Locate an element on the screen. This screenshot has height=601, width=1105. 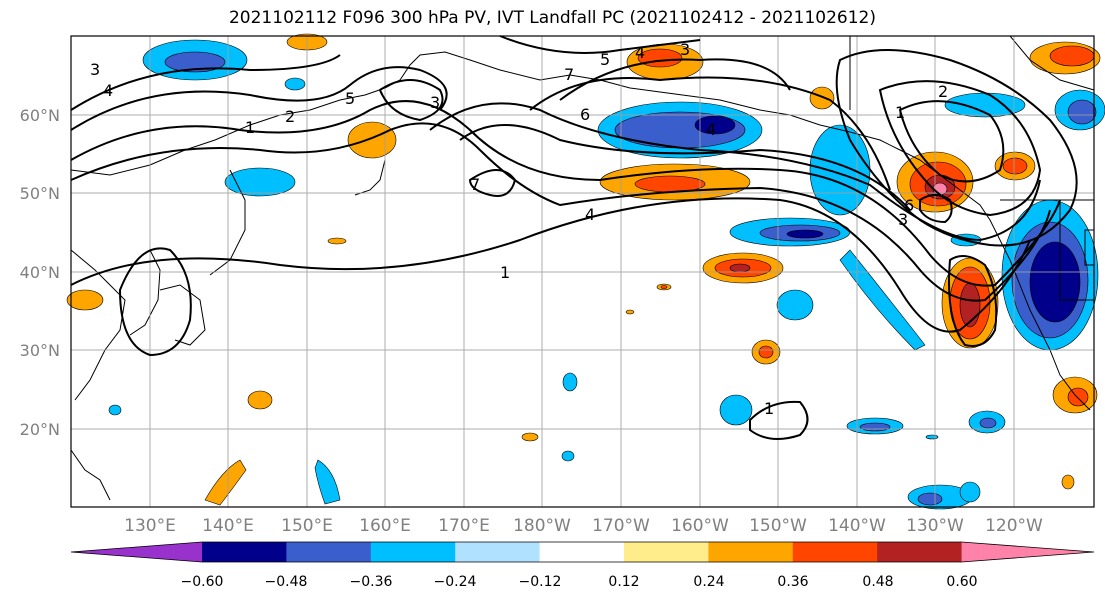
colorbar-tick: 0.24 is located at coordinates (708, 582).